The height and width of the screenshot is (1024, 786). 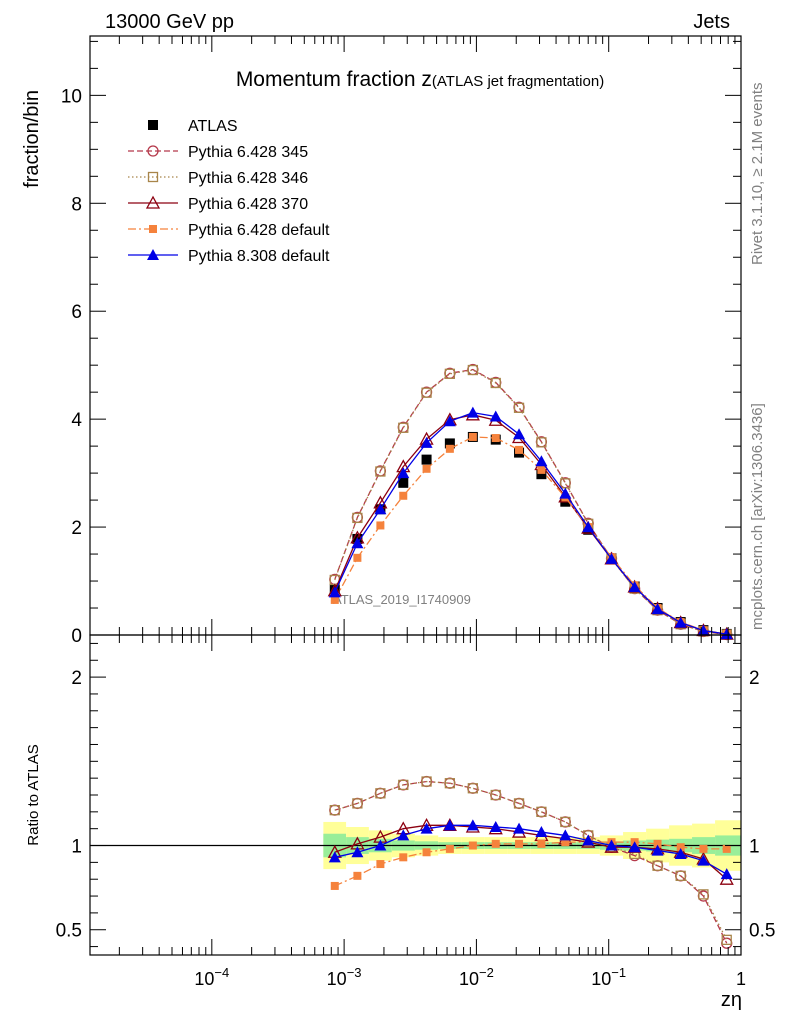 What do you see at coordinates (69, 931) in the screenshot?
I see `y-tick-label: 0.5` at bounding box center [69, 931].